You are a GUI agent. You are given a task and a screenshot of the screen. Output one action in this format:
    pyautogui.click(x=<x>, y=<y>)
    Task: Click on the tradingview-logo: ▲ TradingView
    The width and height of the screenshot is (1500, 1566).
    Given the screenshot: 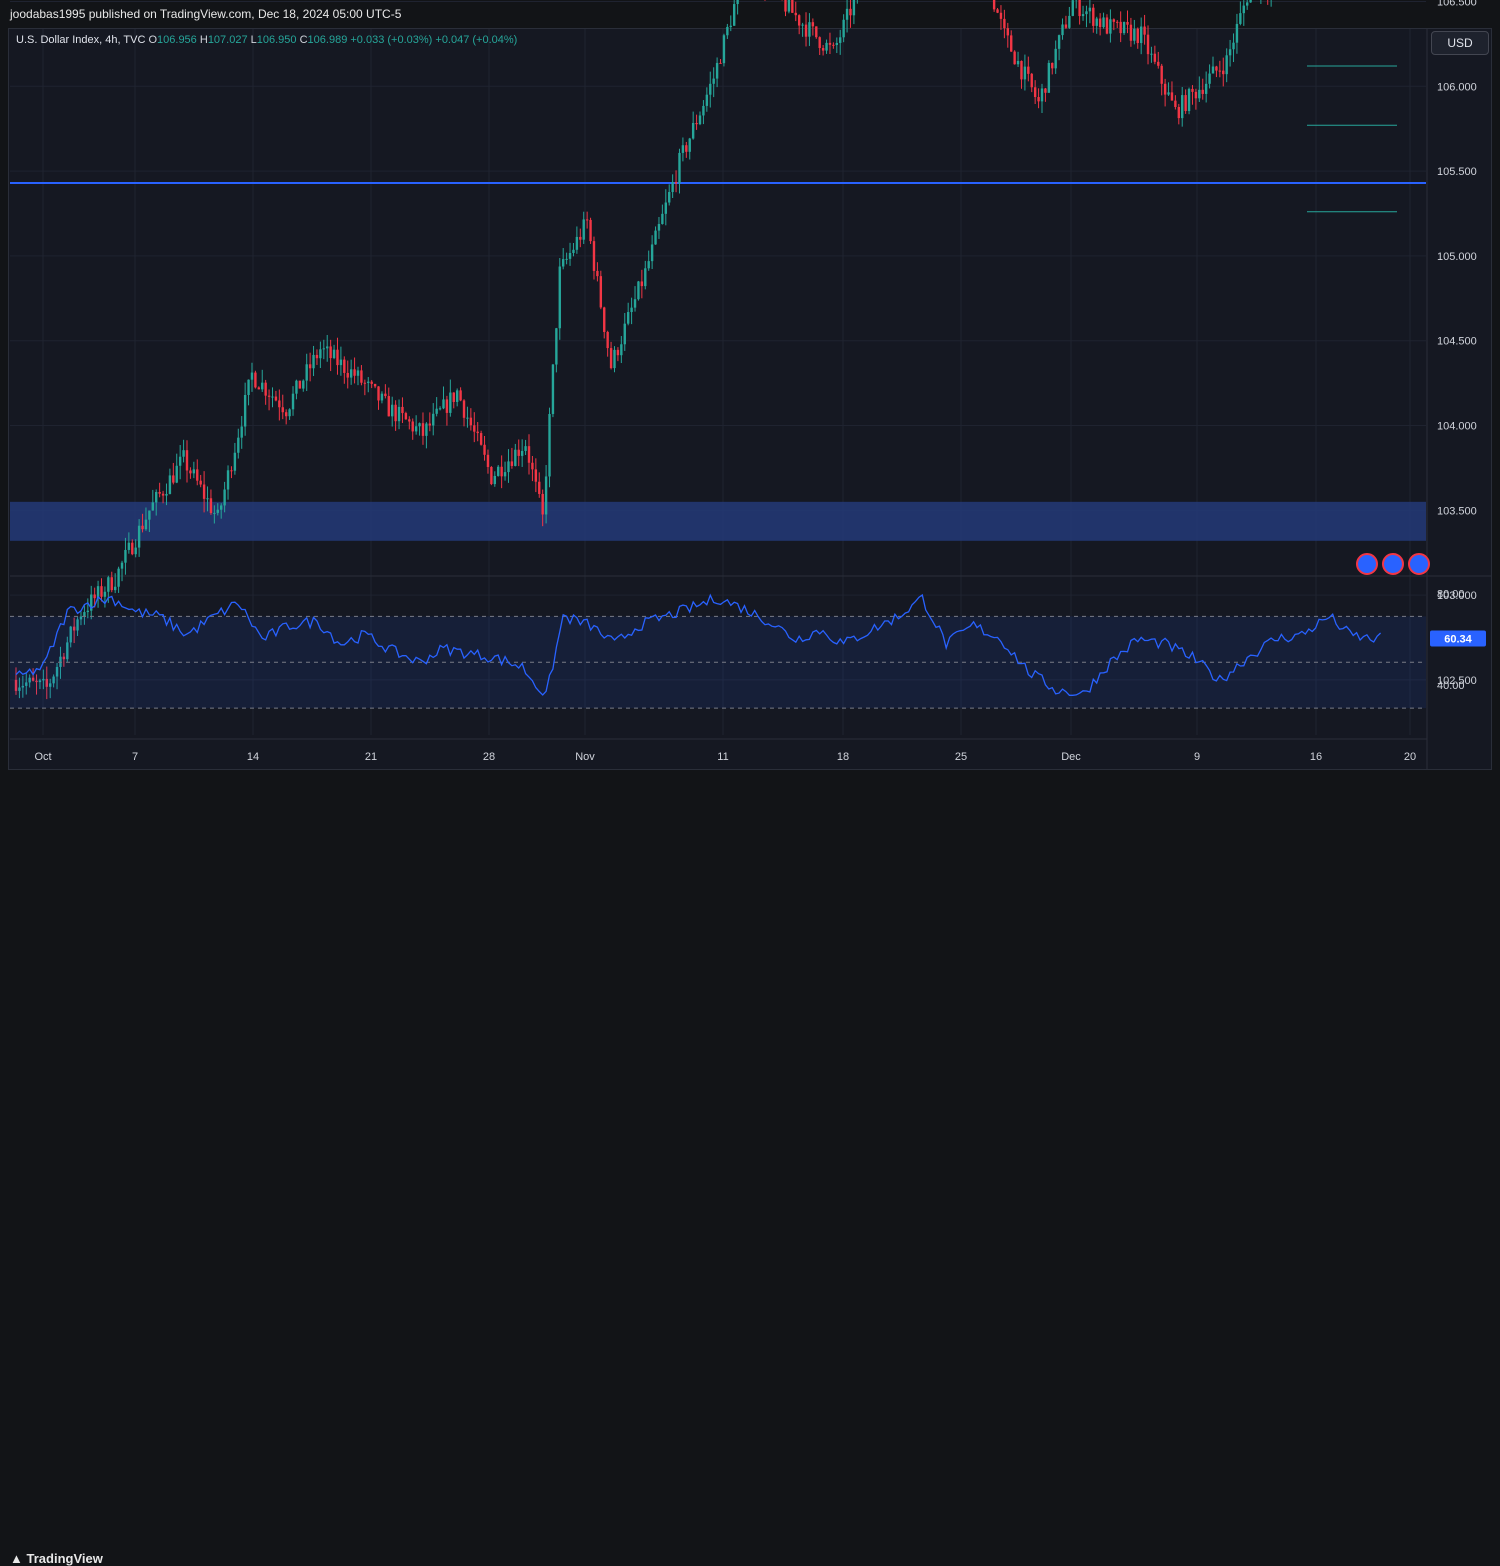 What is the action you would take?
    pyautogui.click(x=56, y=1558)
    